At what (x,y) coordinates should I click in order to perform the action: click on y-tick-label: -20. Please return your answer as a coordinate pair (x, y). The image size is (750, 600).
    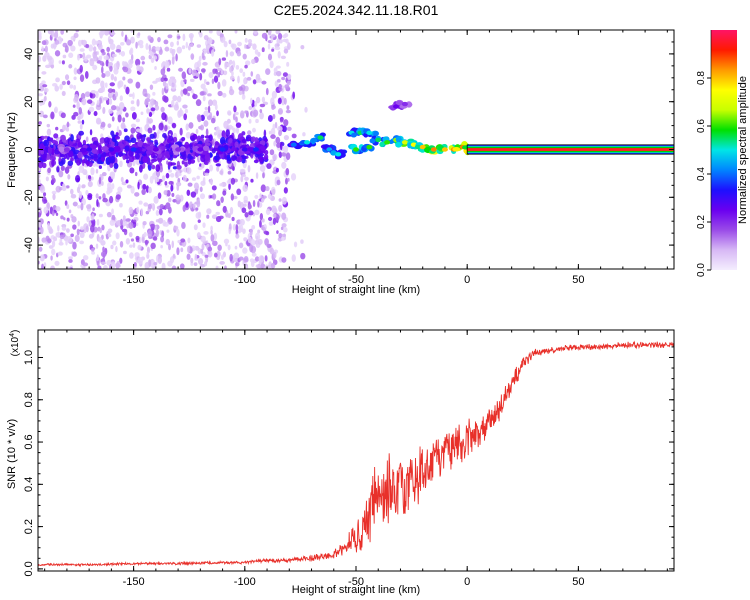
    Looking at the image, I should click on (29, 197).